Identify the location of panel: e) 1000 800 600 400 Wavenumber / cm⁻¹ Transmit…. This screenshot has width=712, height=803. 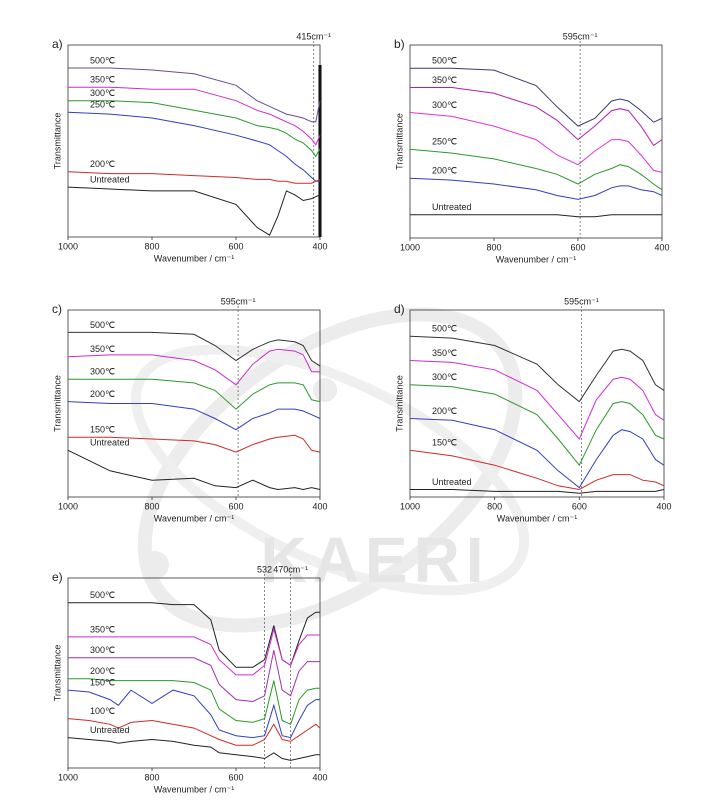
(190, 679).